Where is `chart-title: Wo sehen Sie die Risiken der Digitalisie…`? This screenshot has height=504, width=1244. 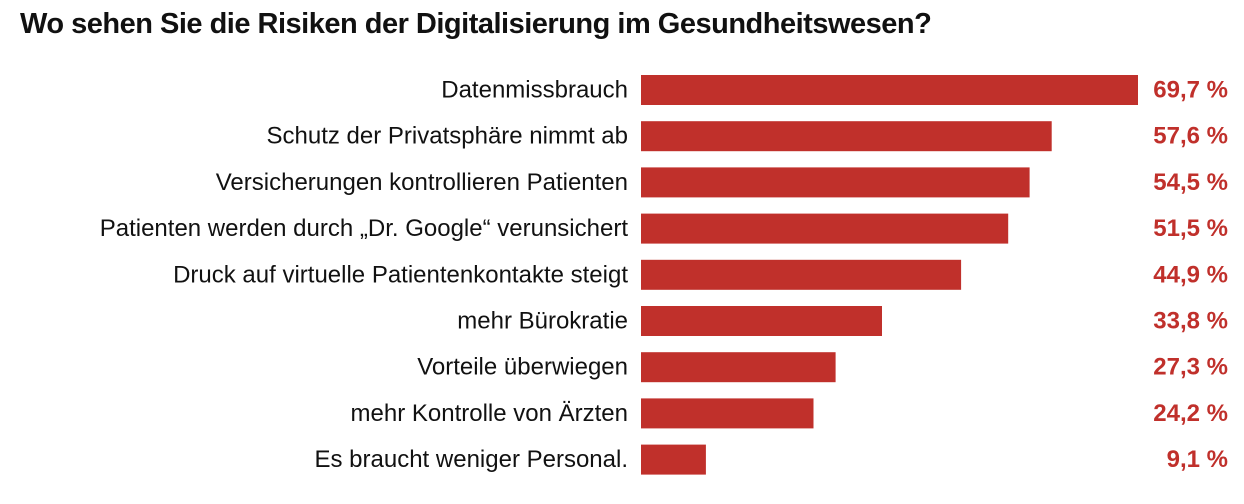 chart-title: Wo sehen Sie die Risiken der Digitalisie… is located at coordinates (476, 24).